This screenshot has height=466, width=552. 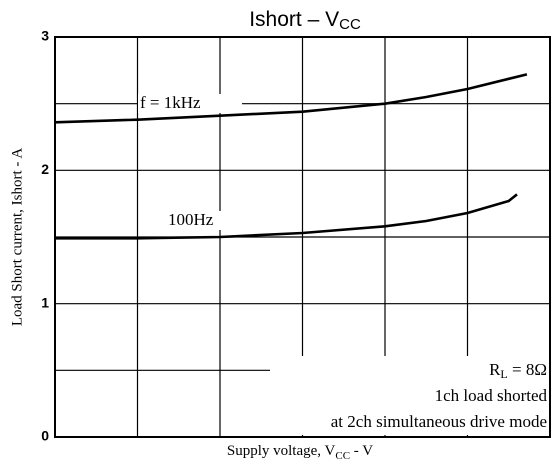 I want to click on annotation-r-sub: L, so click(x=503, y=374).